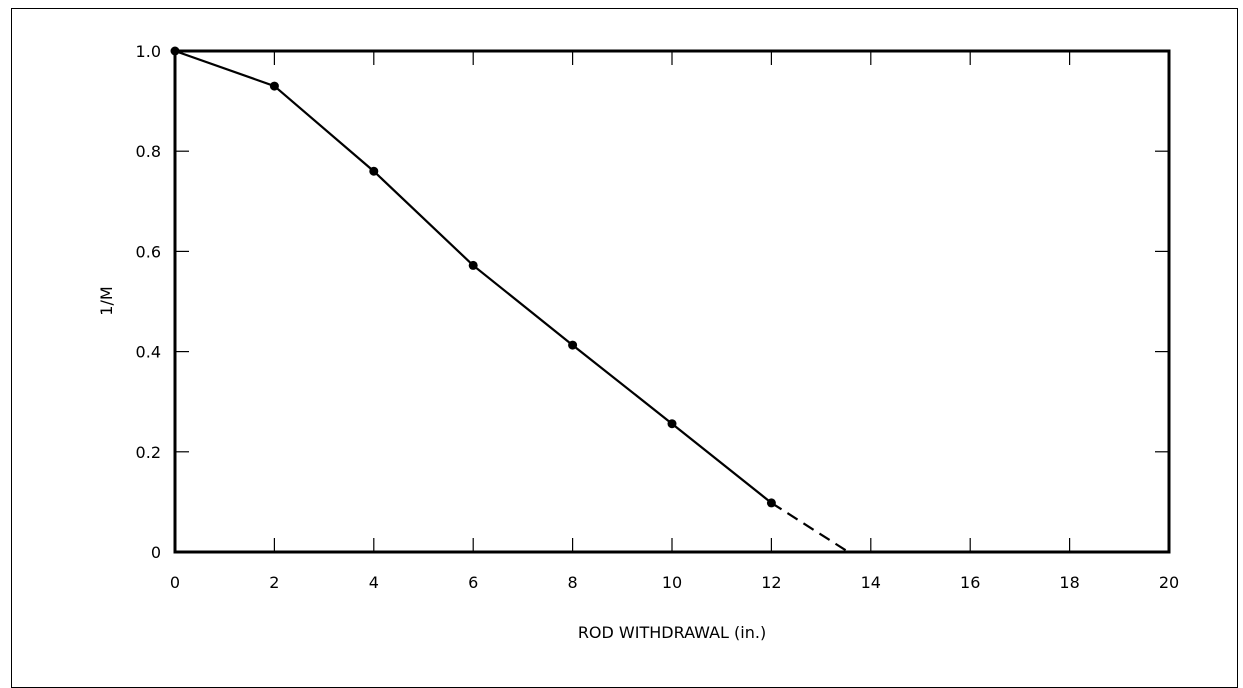 This screenshot has width=1243, height=688. What do you see at coordinates (374, 582) in the screenshot?
I see `x-tick-label: 4` at bounding box center [374, 582].